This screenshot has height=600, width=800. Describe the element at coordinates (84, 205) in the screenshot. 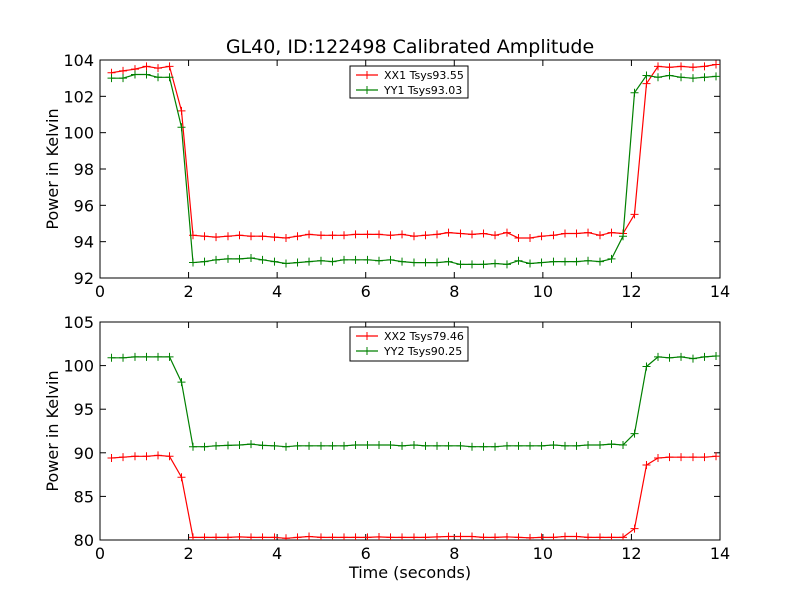

I see `y-tick-label: 96` at that location.